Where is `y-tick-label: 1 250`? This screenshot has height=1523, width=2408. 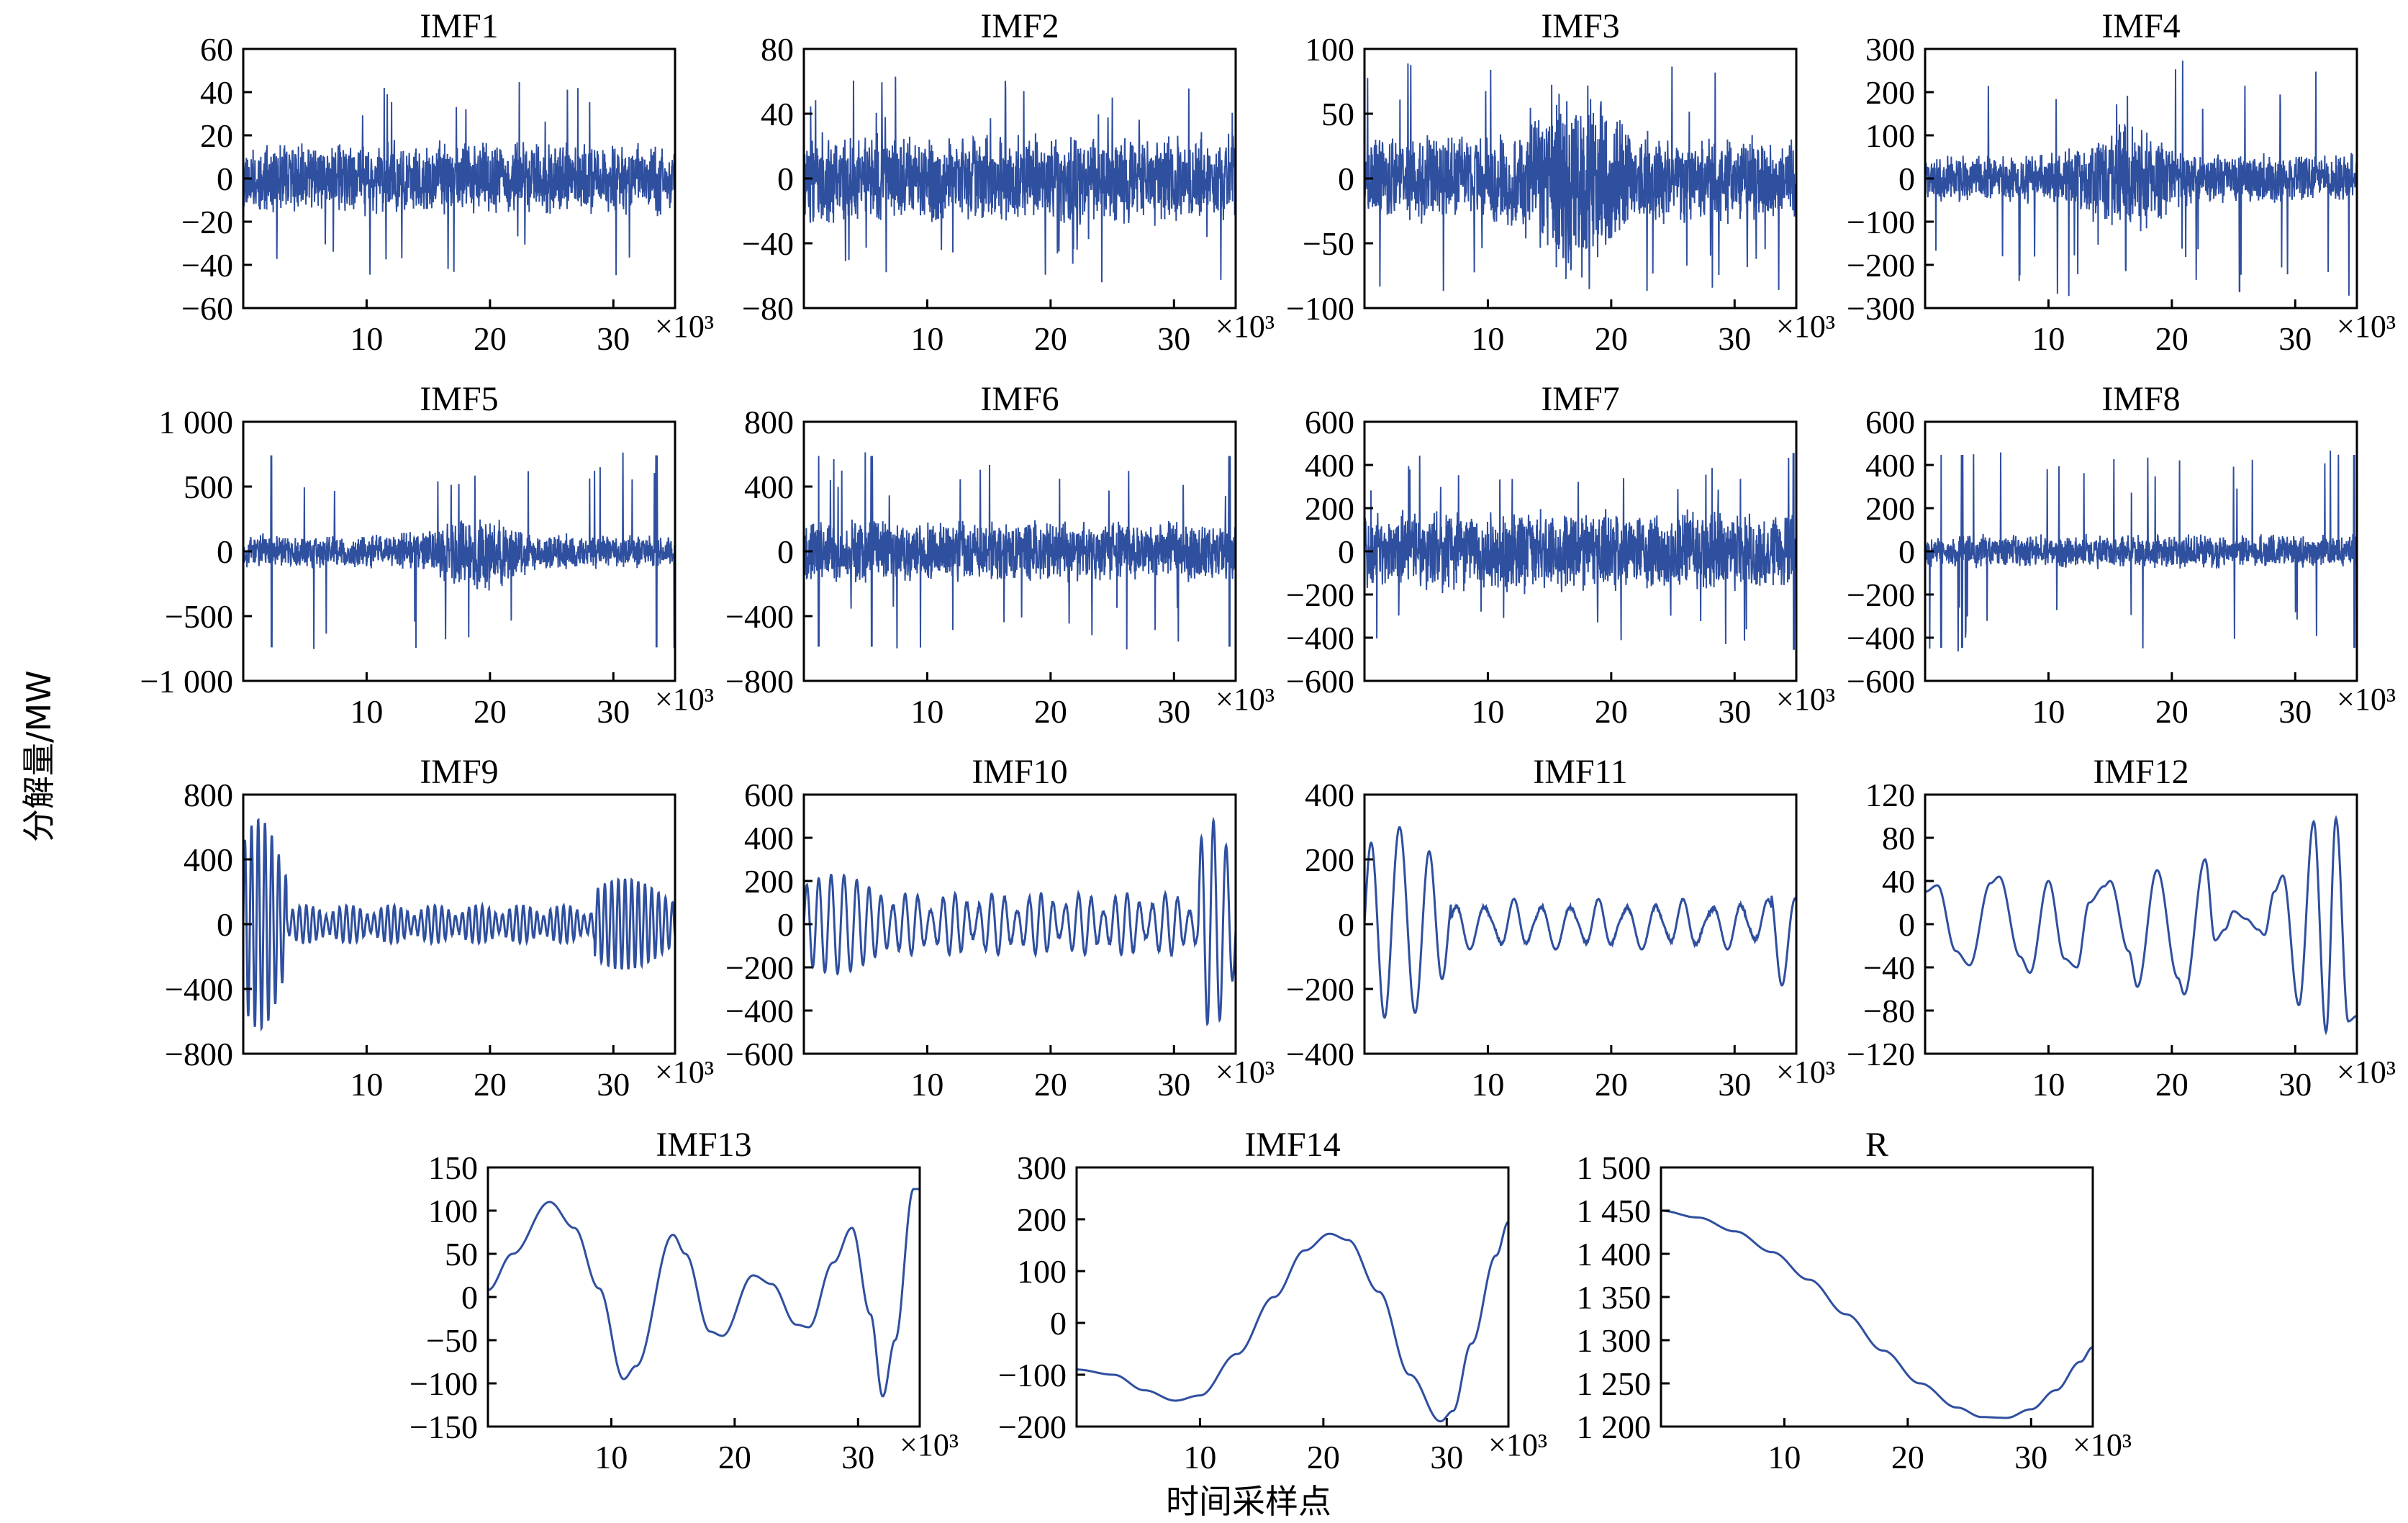
y-tick-label: 1 250 is located at coordinates (1614, 1384).